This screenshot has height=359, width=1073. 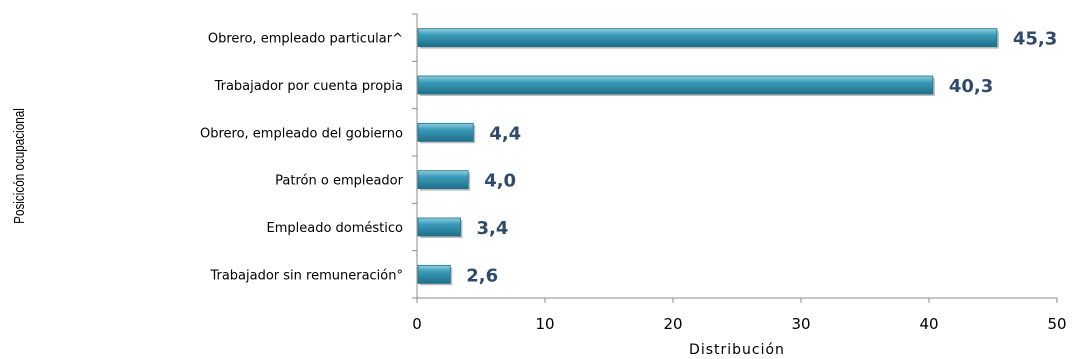 I want to click on data-label: 2,6, so click(x=482, y=275).